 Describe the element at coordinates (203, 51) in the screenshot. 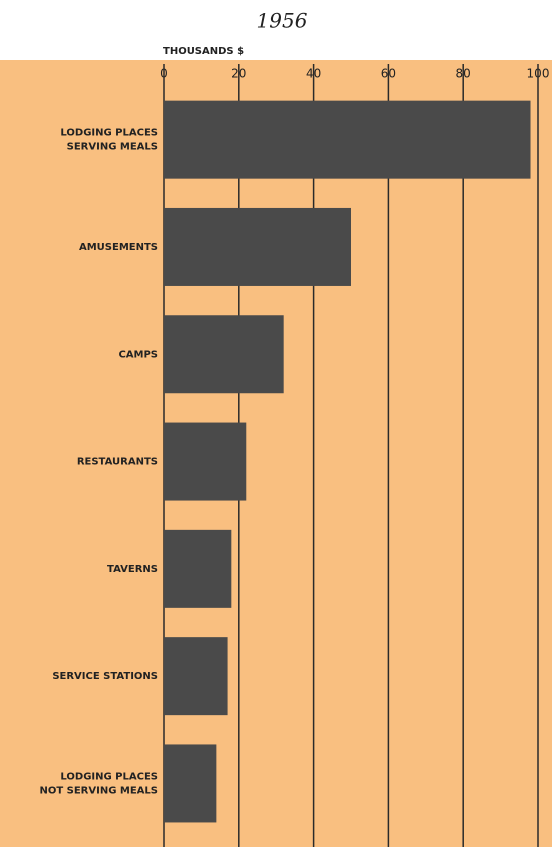

I see `axis-label: THOUSANDS $` at that location.